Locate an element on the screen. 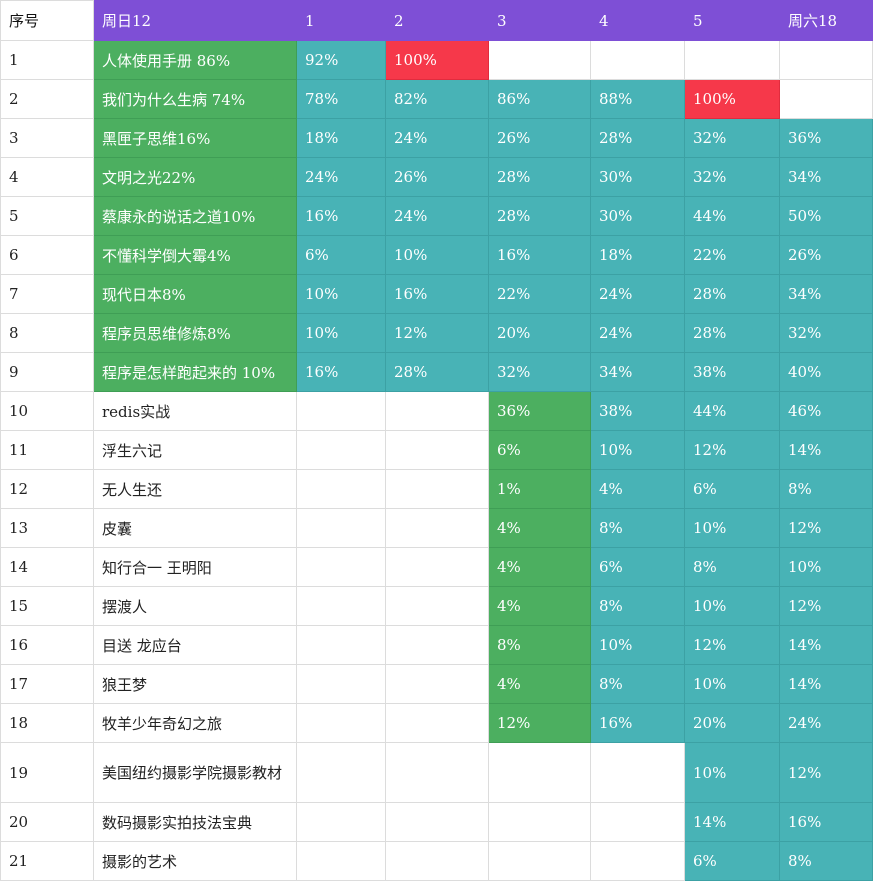 The width and height of the screenshot is (873, 883). table-row: 11 浮生六记 6% 10% 12% 14% is located at coordinates (436, 450).